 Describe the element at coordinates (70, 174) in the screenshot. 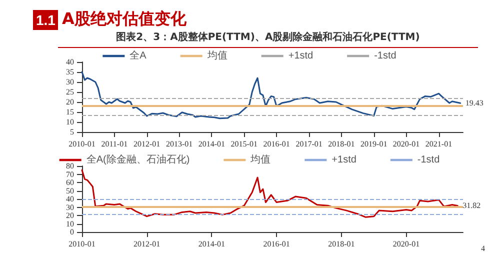

I see `y-tick-label: 70` at that location.